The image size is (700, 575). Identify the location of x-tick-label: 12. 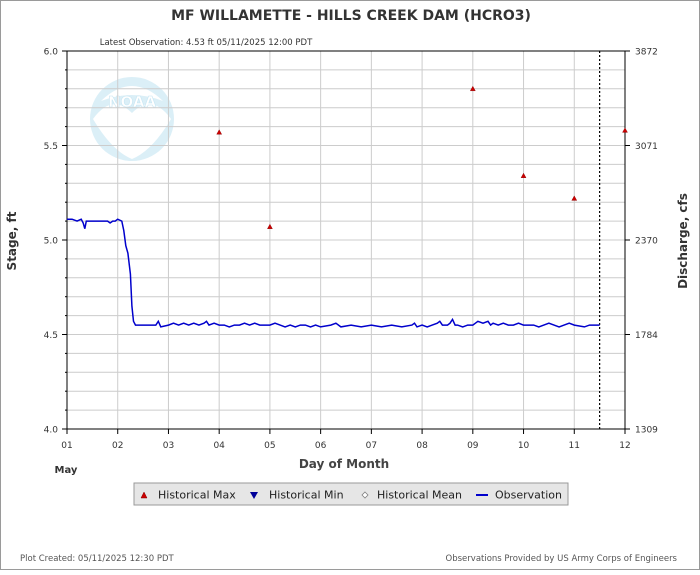
(624, 446).